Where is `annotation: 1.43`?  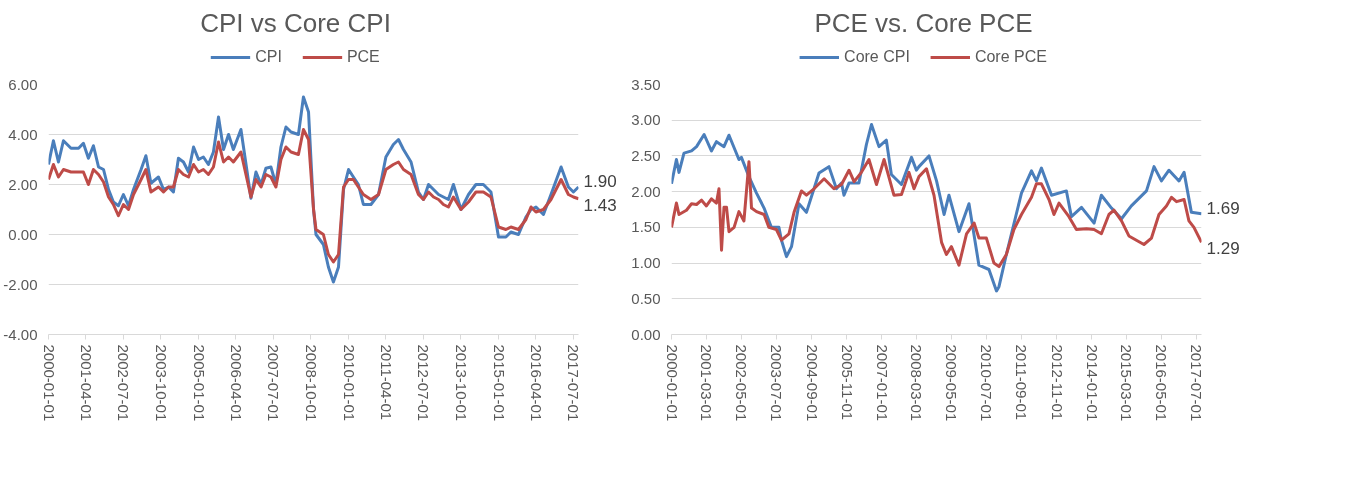 annotation: 1.43 is located at coordinates (600, 205).